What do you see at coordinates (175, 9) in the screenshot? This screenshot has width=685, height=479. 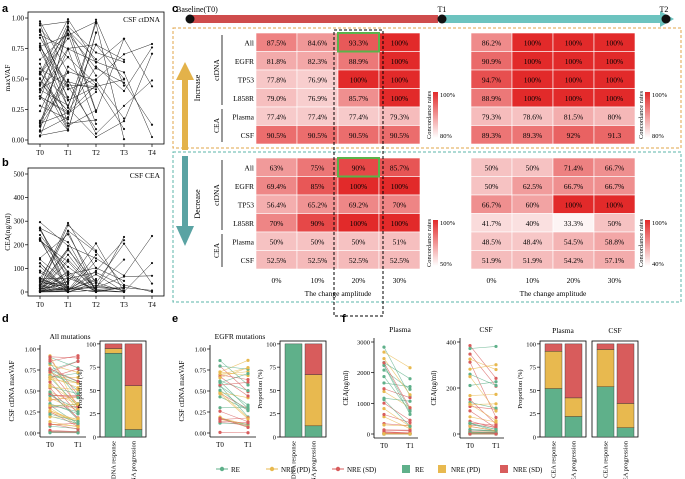 I see `panel-letter-c: c` at bounding box center [175, 9].